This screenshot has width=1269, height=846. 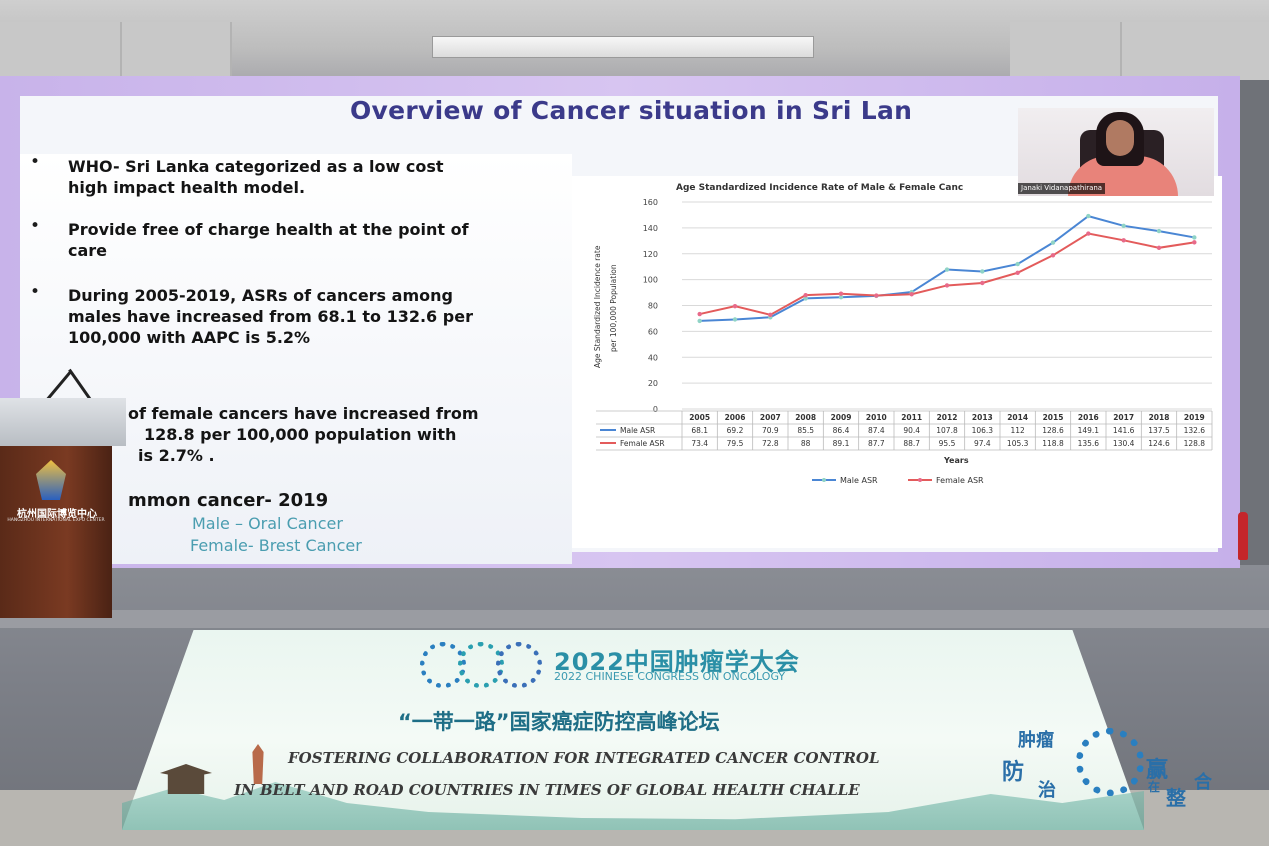 I want to click on pagoda-illustration, so click(x=258, y=764).